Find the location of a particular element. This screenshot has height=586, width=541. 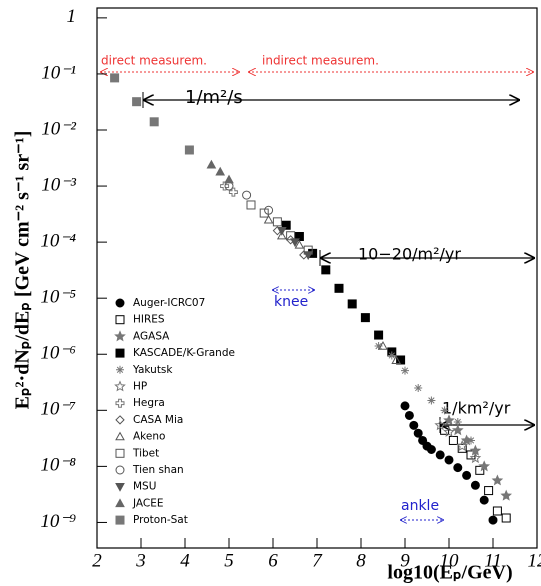

legend-label: Tien shan is located at coordinates (158, 470).